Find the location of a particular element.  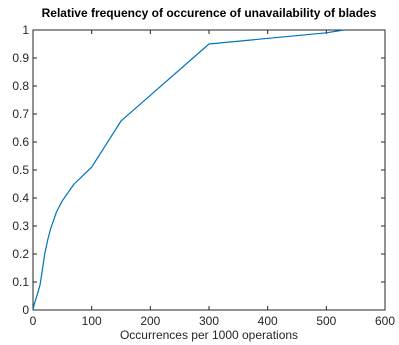

y-tick-label: 0.5 is located at coordinates (20, 170).